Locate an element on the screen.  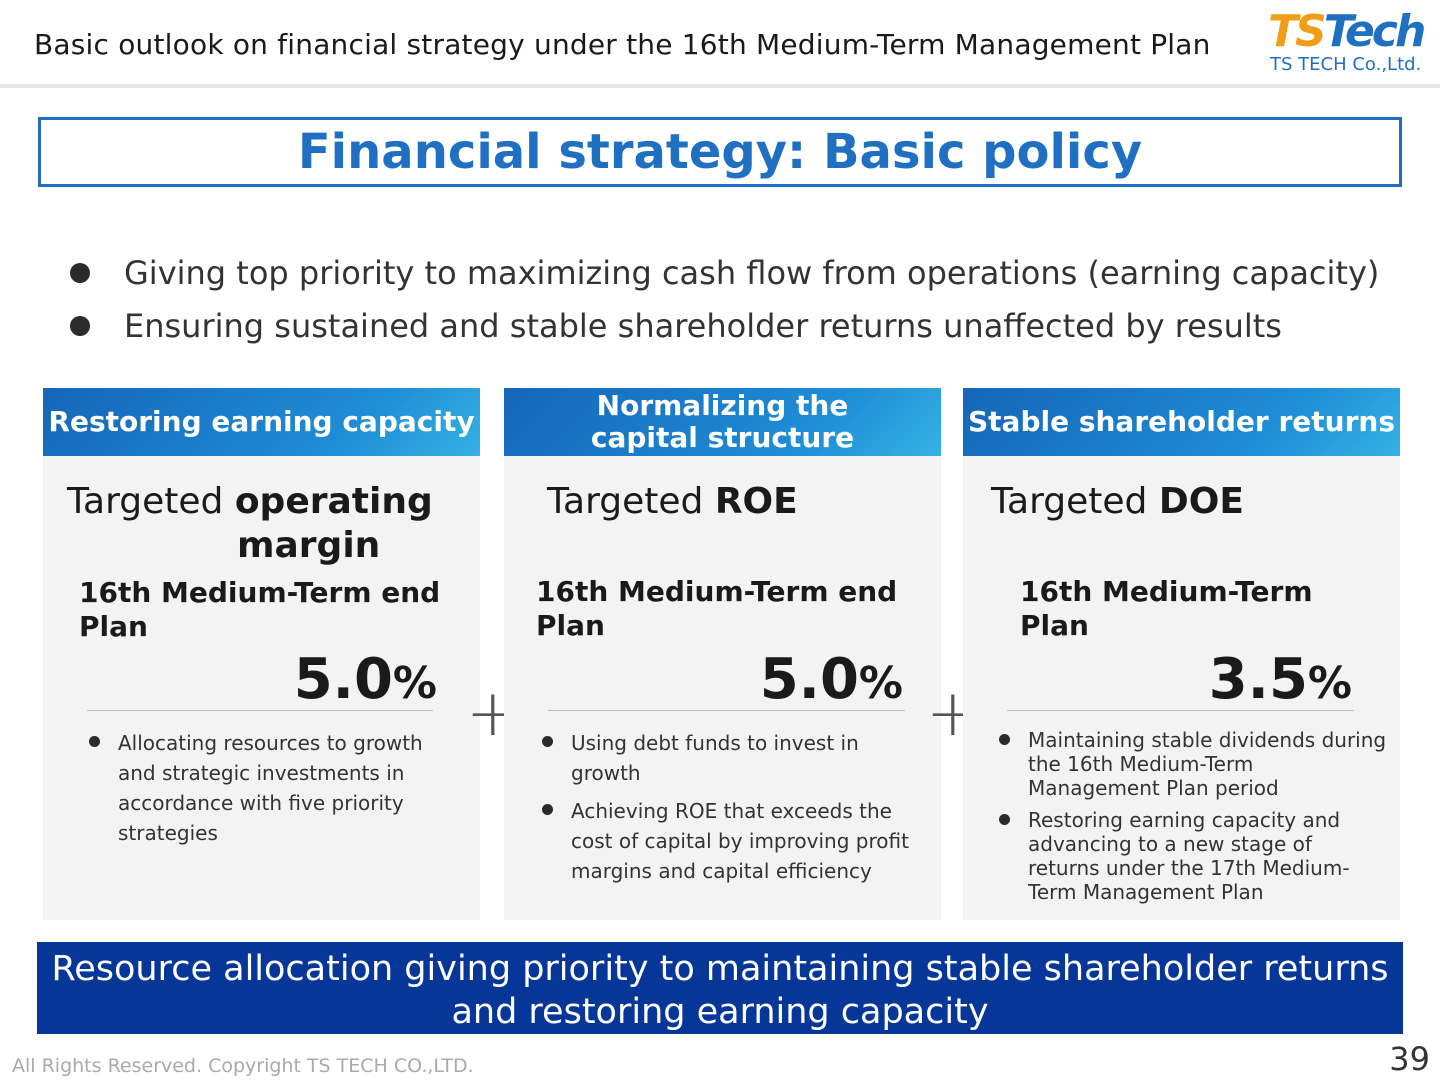
target-title-continued: margin is located at coordinates (309, 545).